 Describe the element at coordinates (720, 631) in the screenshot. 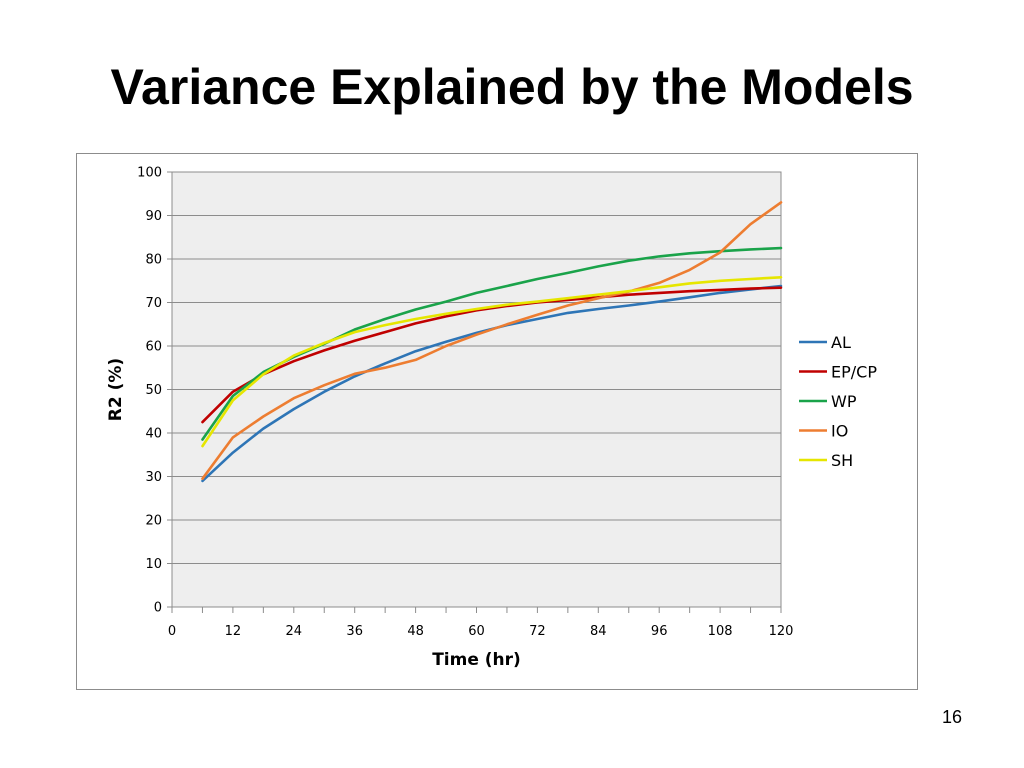

I see `x-tick-label: 108` at that location.